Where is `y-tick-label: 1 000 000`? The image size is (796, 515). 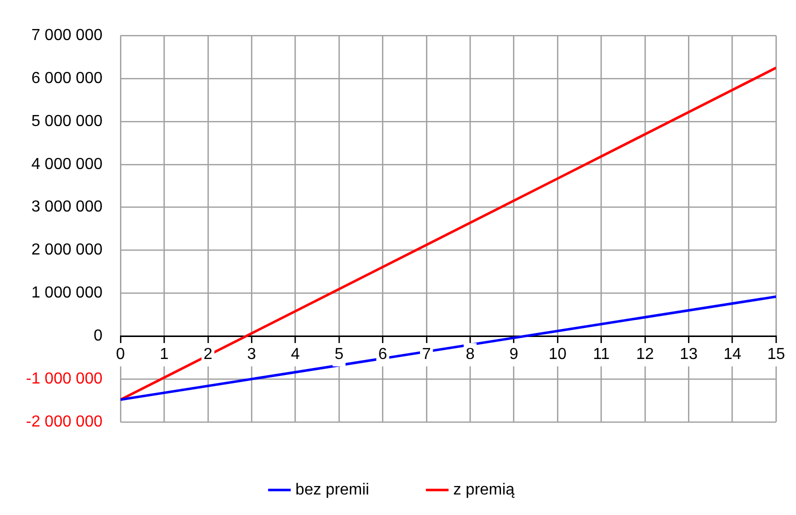
y-tick-label: 1 000 000 is located at coordinates (67, 293).